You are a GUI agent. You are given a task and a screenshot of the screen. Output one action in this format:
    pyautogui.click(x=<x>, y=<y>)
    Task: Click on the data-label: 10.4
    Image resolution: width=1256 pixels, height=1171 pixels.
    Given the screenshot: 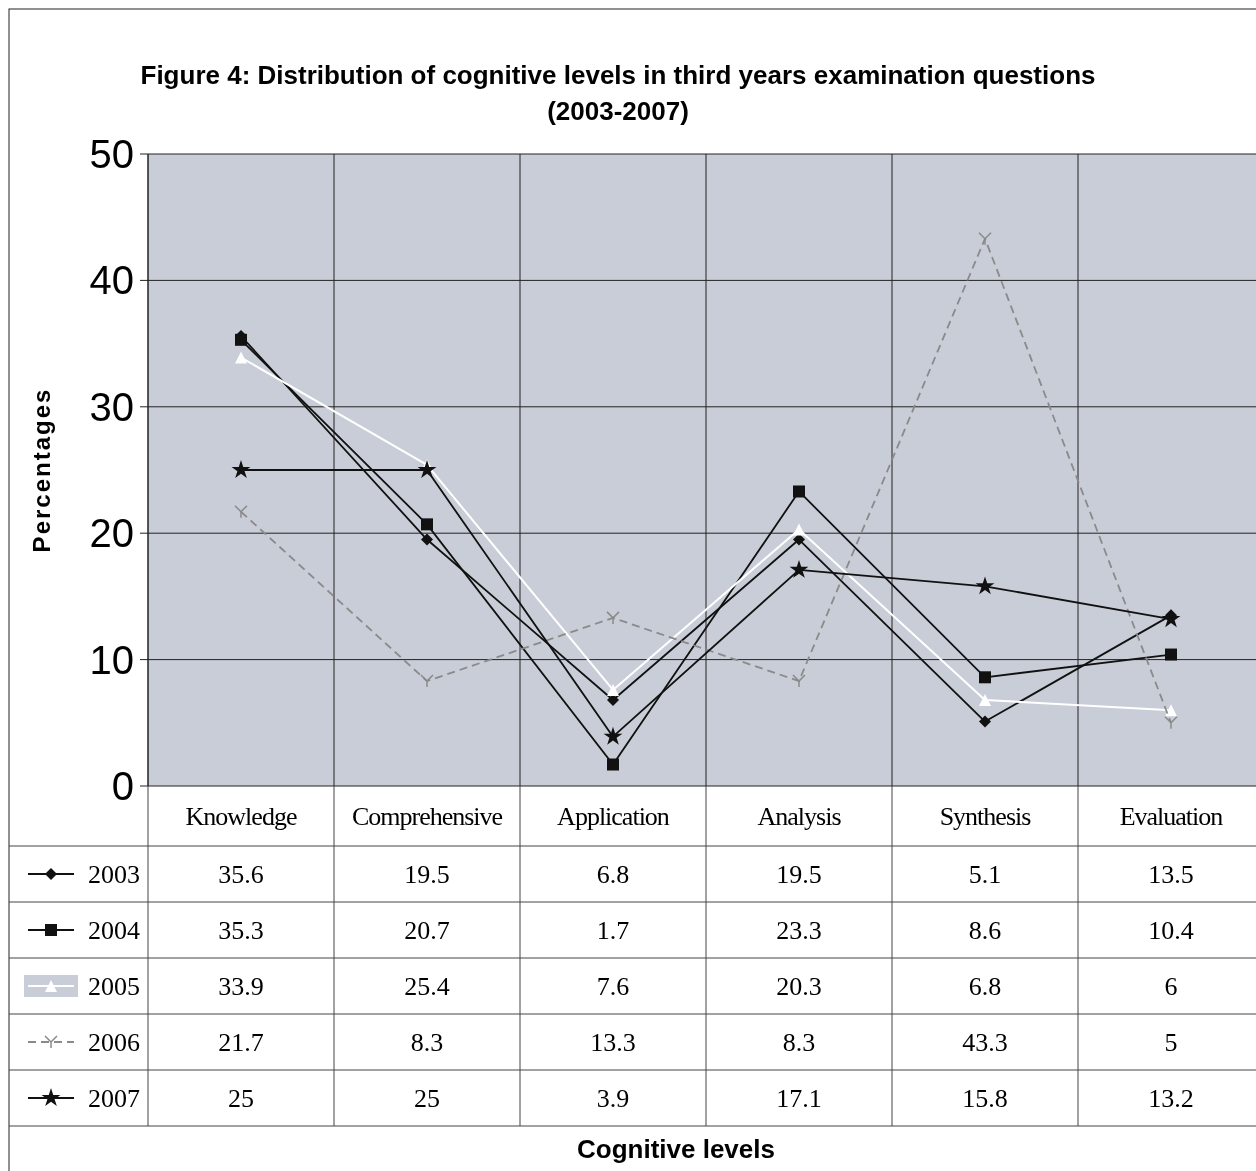 What is the action you would take?
    pyautogui.click(x=1171, y=931)
    